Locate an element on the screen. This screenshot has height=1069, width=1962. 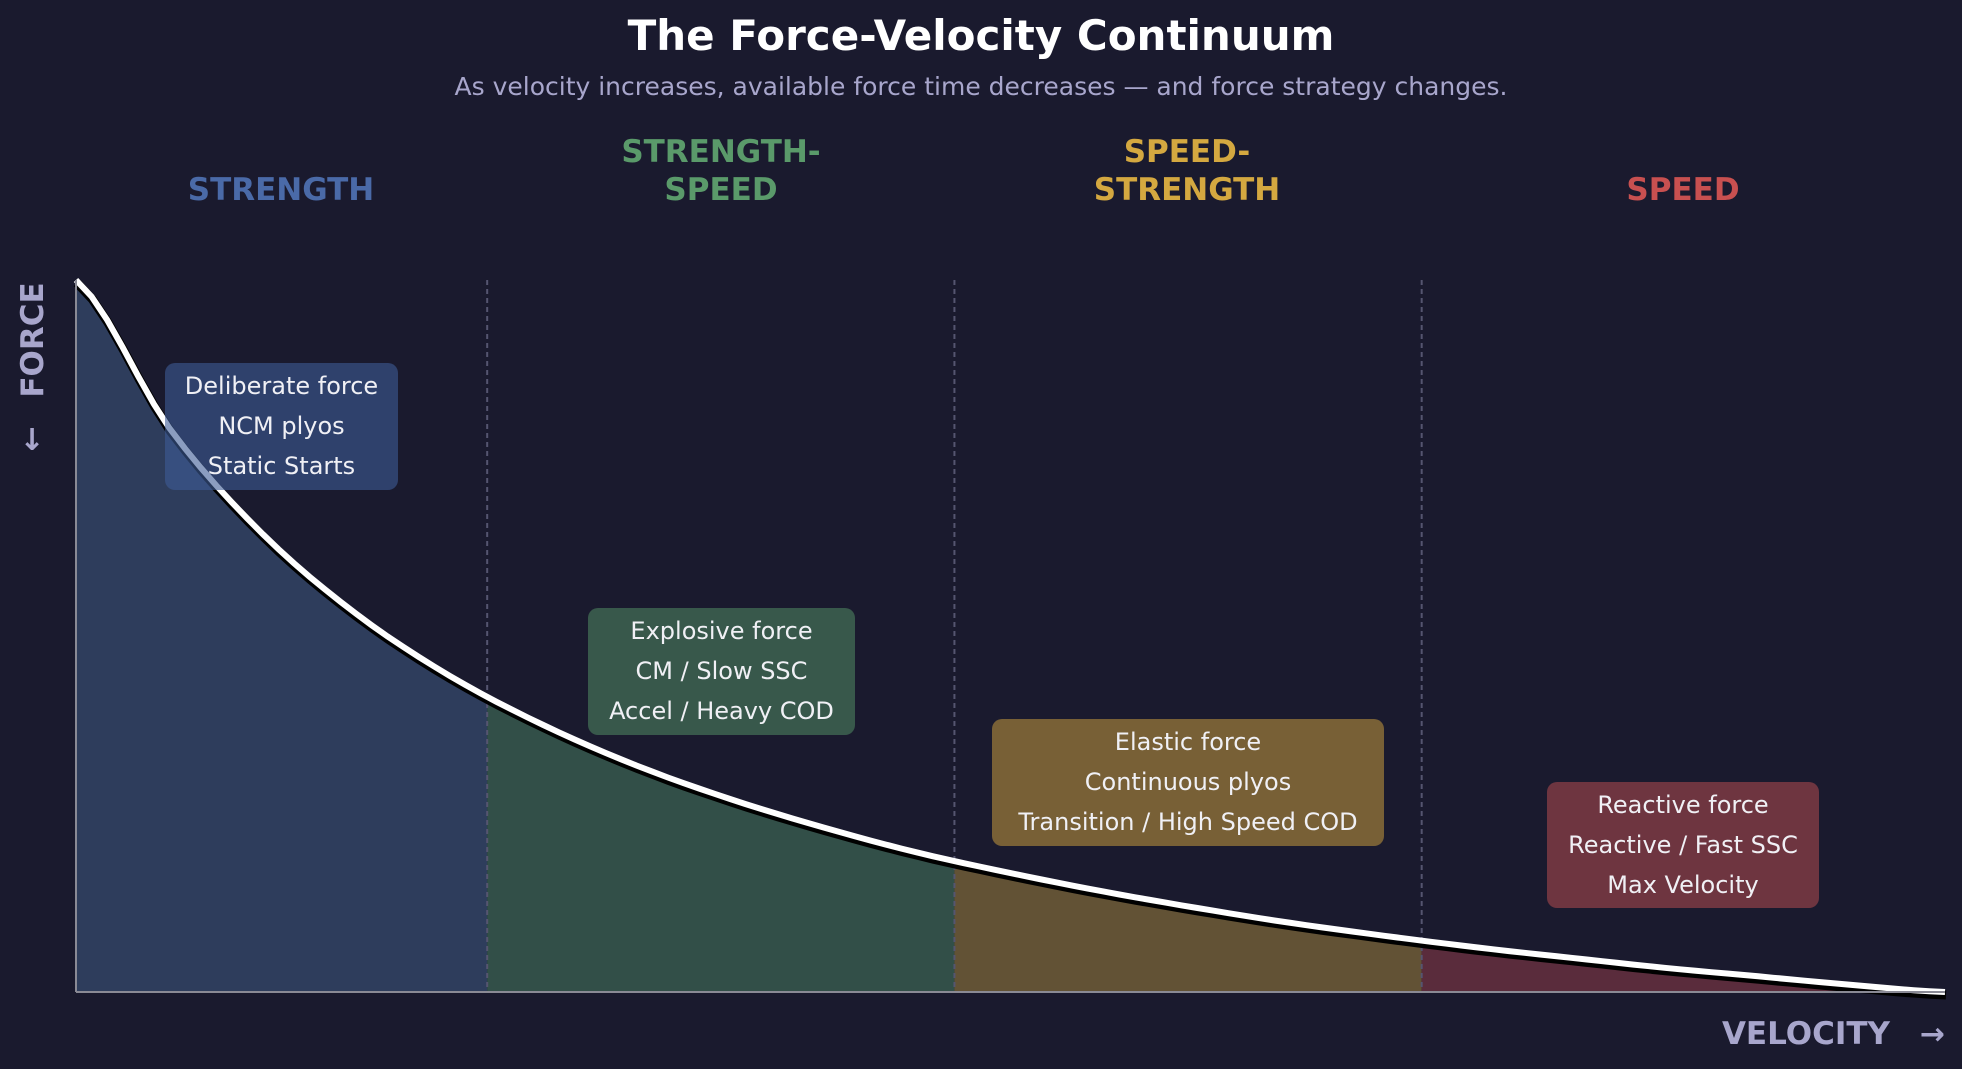
zone-description-line: CM / Slow SSC is located at coordinates (722, 671).